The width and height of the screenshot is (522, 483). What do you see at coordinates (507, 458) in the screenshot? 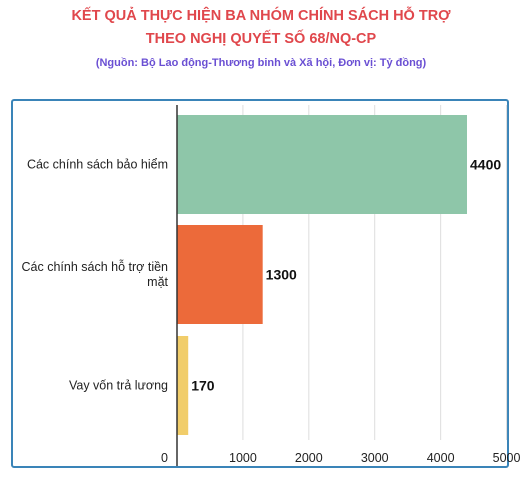
I see `x-tick-label-5: 5000` at bounding box center [507, 458].